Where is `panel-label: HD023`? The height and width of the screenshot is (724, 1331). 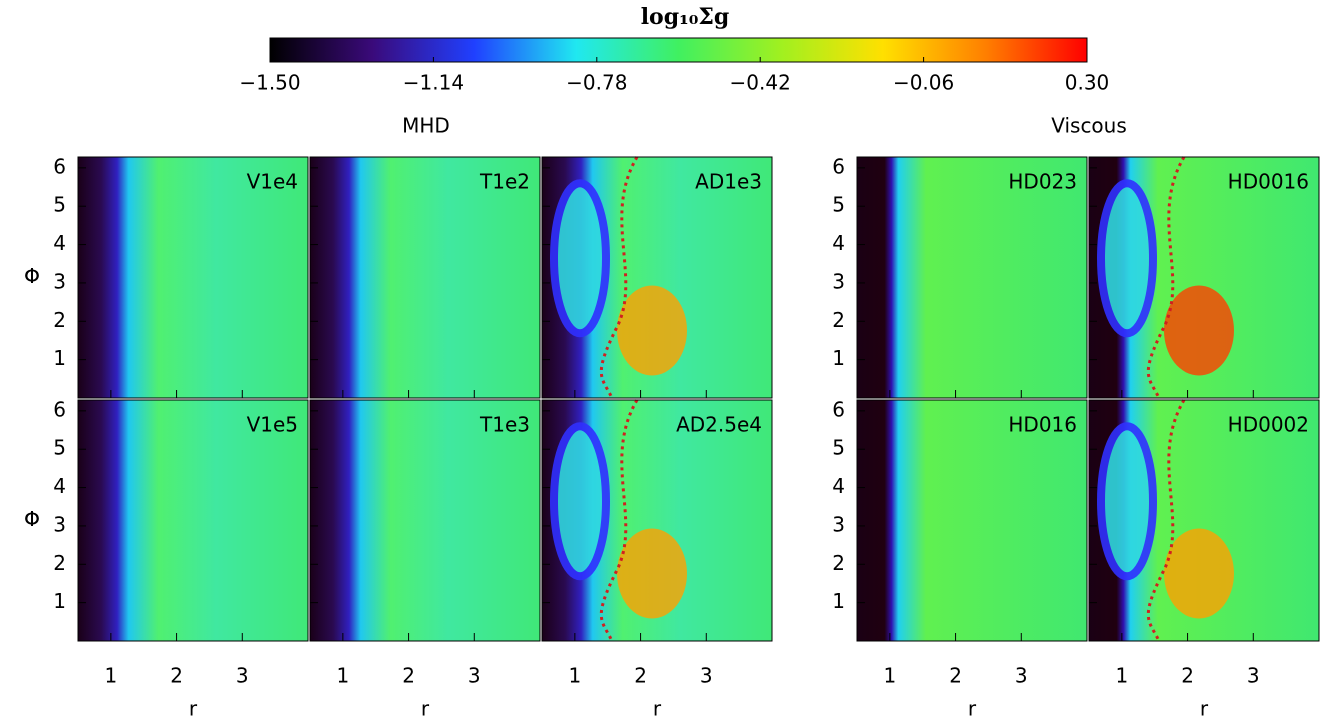
panel-label: HD023 is located at coordinates (1042, 182).